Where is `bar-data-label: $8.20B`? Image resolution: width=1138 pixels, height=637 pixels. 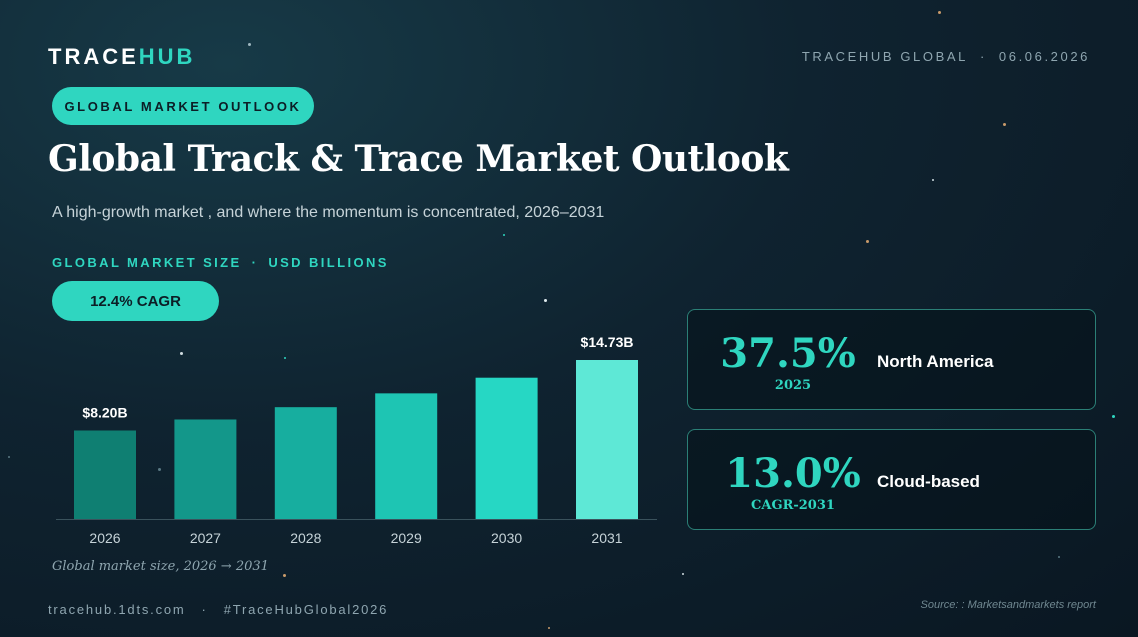
bar-data-label: $8.20B is located at coordinates (104, 412).